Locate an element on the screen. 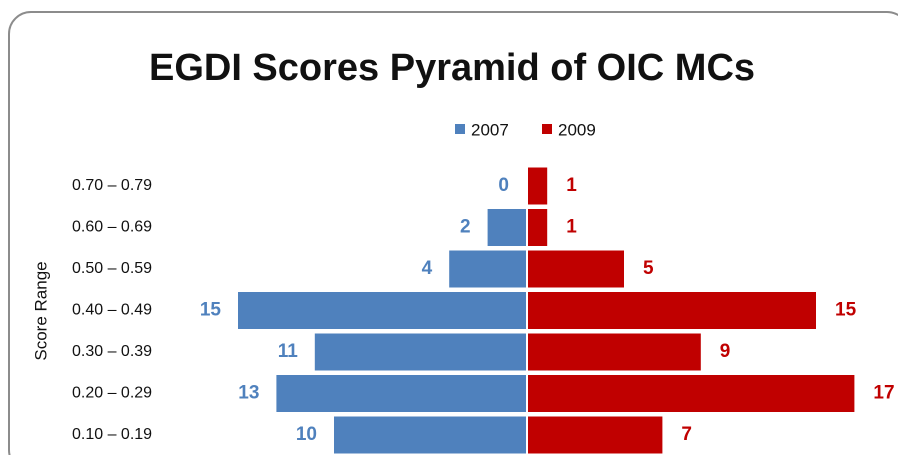  y-axis-label: Score Range is located at coordinates (40, 310).